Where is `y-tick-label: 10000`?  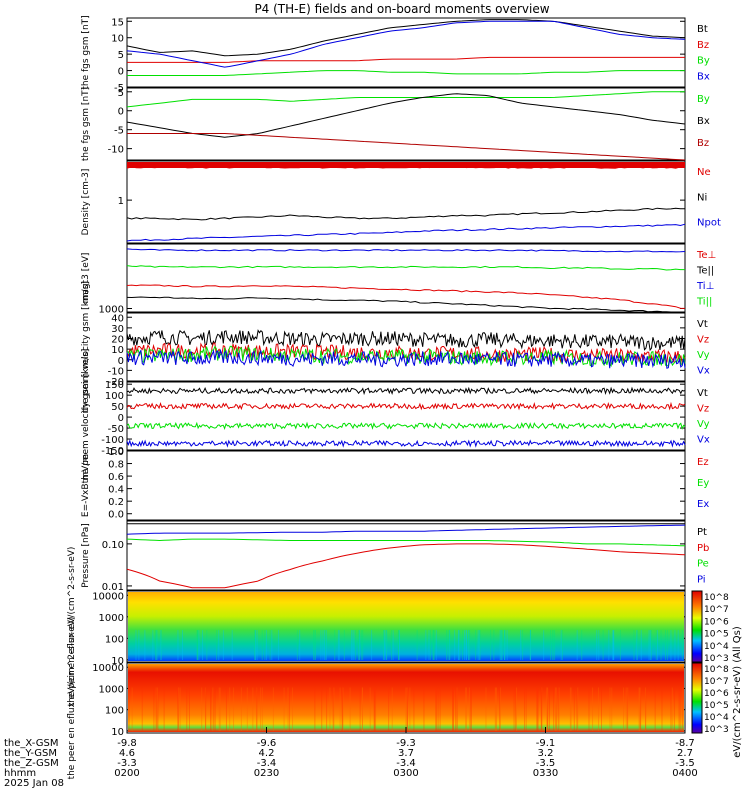 y-tick-label: 10000 is located at coordinates (108, 596).